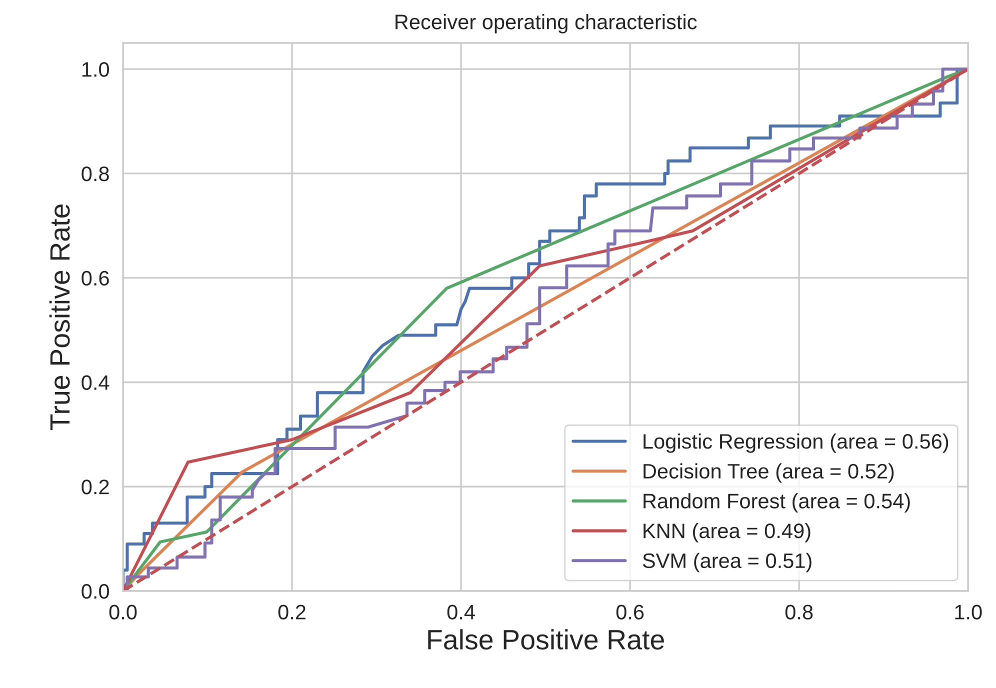 The height and width of the screenshot is (688, 996). I want to click on x-tick-label: 0.4, so click(461, 612).